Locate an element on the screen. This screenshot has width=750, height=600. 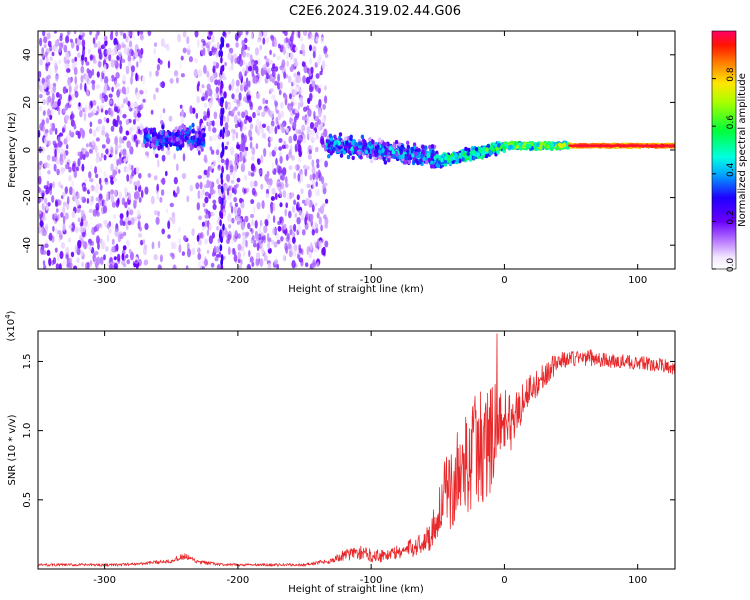
snr-y-tick-label: 0.5 is located at coordinates (27, 500).